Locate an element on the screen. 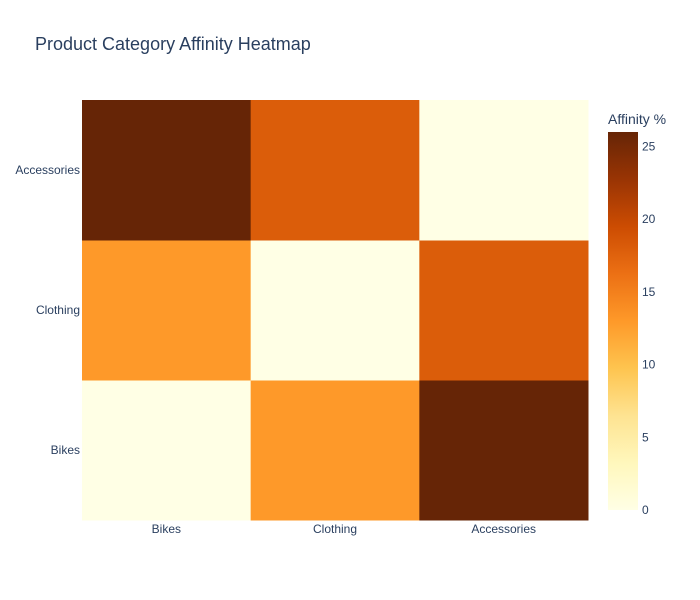  colorbar-tick-label: 5 is located at coordinates (645, 437).